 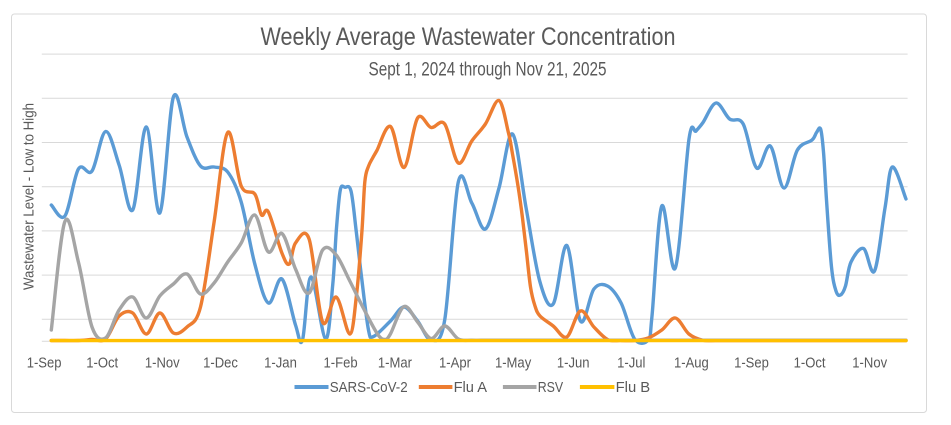 What do you see at coordinates (369, 387) in the screenshot?
I see `svg-text: SARS-CoV-2` at bounding box center [369, 387].